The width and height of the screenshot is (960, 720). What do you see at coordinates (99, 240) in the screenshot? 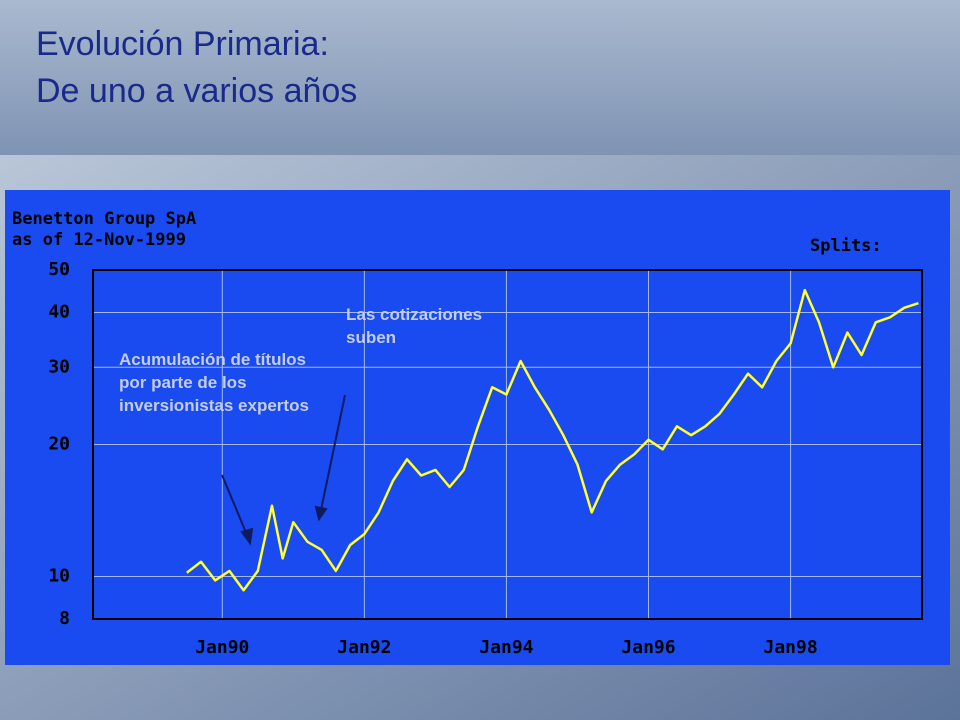
I see `chart-subtitle: as of 12-Nov-1999` at bounding box center [99, 240].